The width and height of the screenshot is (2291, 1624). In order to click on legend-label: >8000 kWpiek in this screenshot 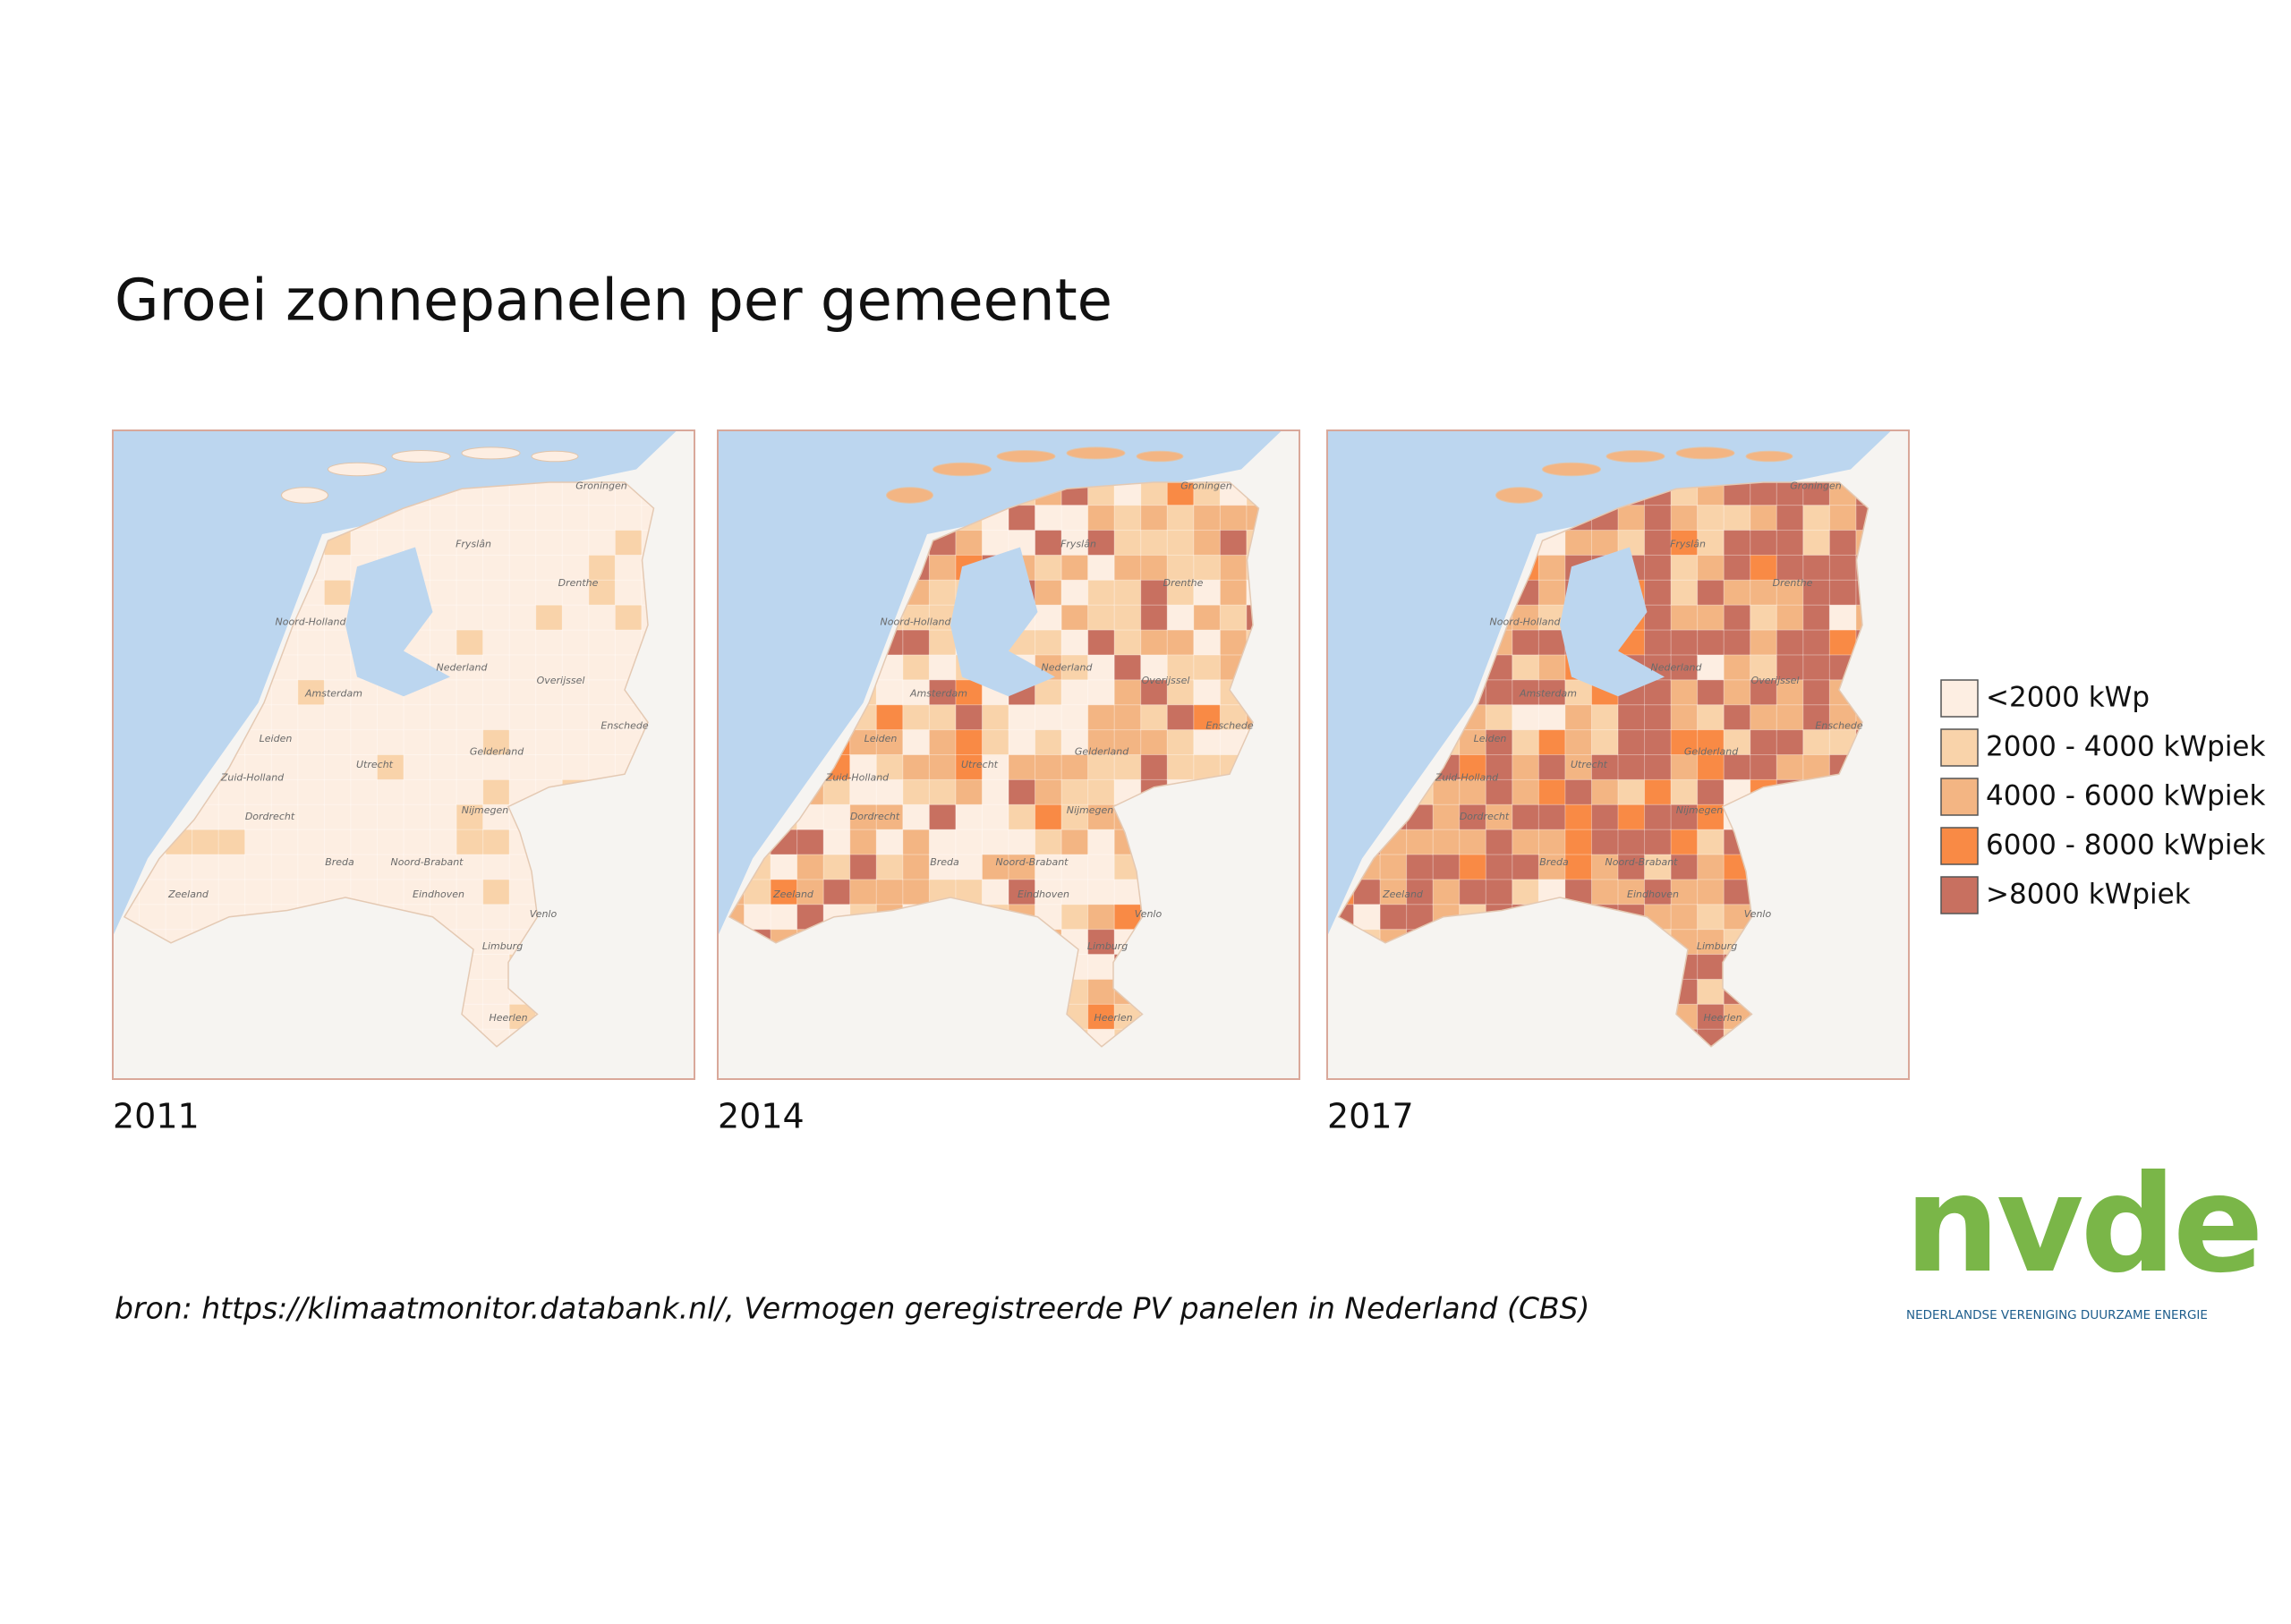, I will do `click(2088, 895)`.